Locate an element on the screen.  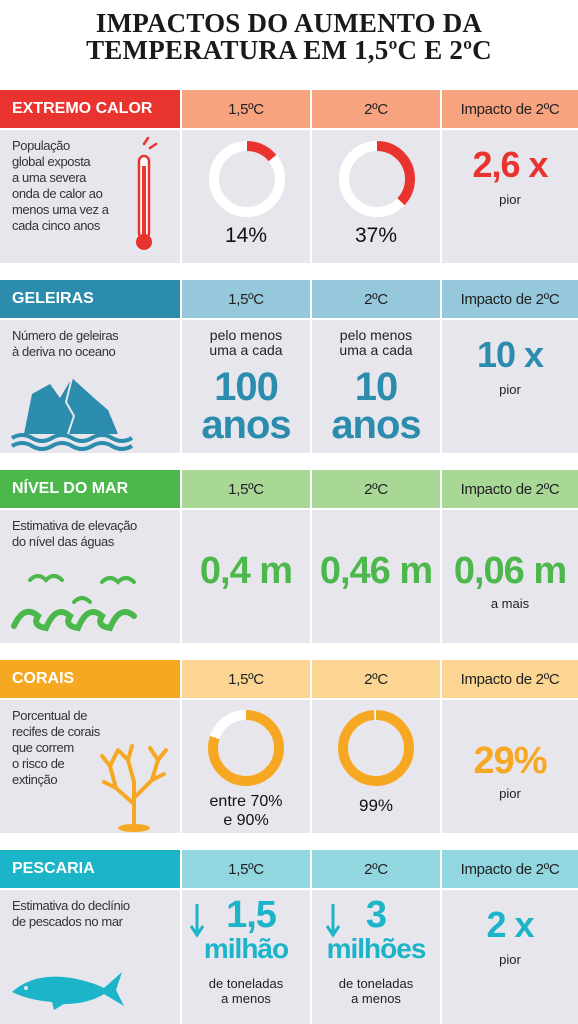
desc-line: extinção is located at coordinates (35, 779).